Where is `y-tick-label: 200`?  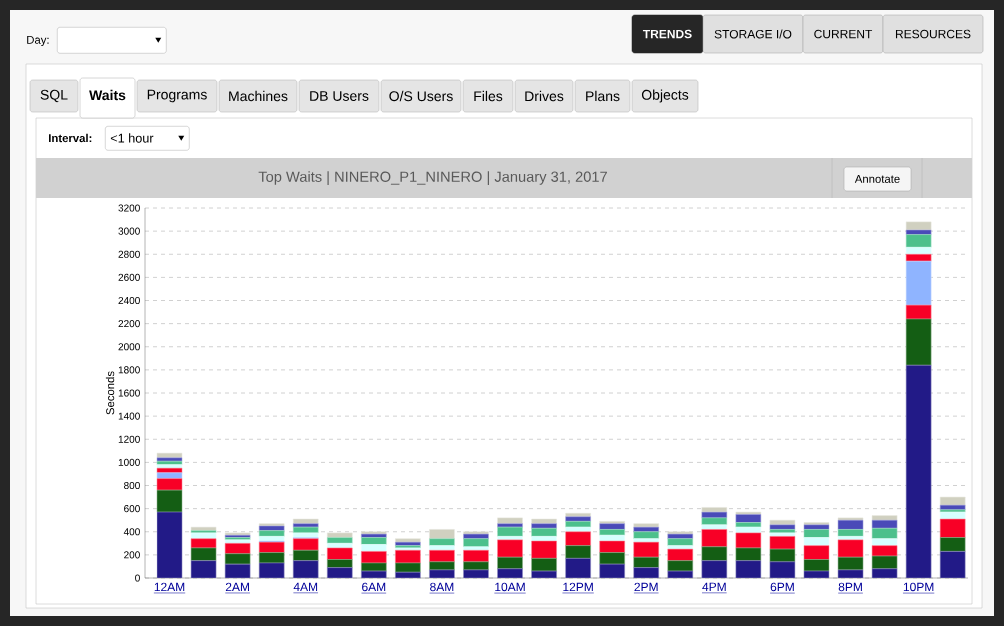
y-tick-label: 200 is located at coordinates (132, 555).